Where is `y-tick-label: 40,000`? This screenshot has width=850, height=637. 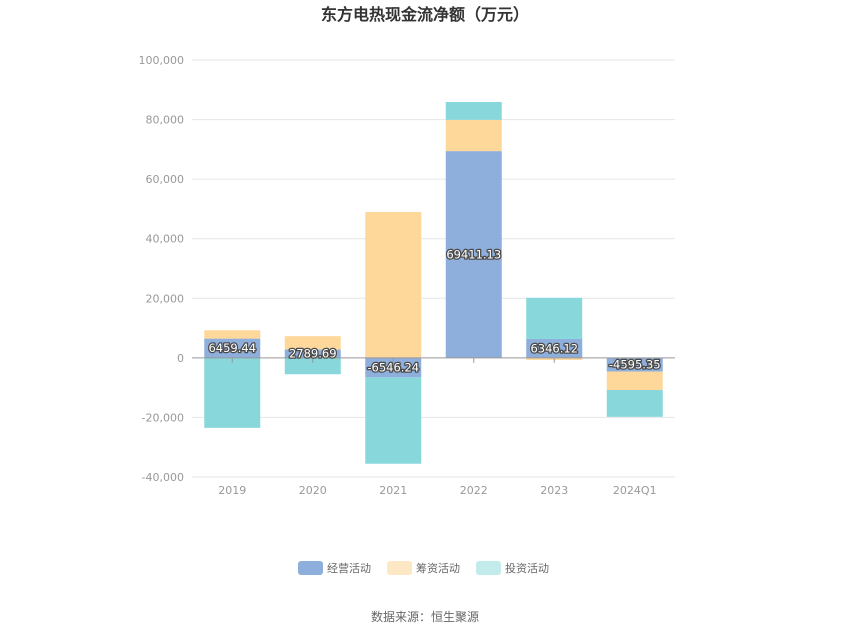
y-tick-label: 40,000 is located at coordinates (165, 239).